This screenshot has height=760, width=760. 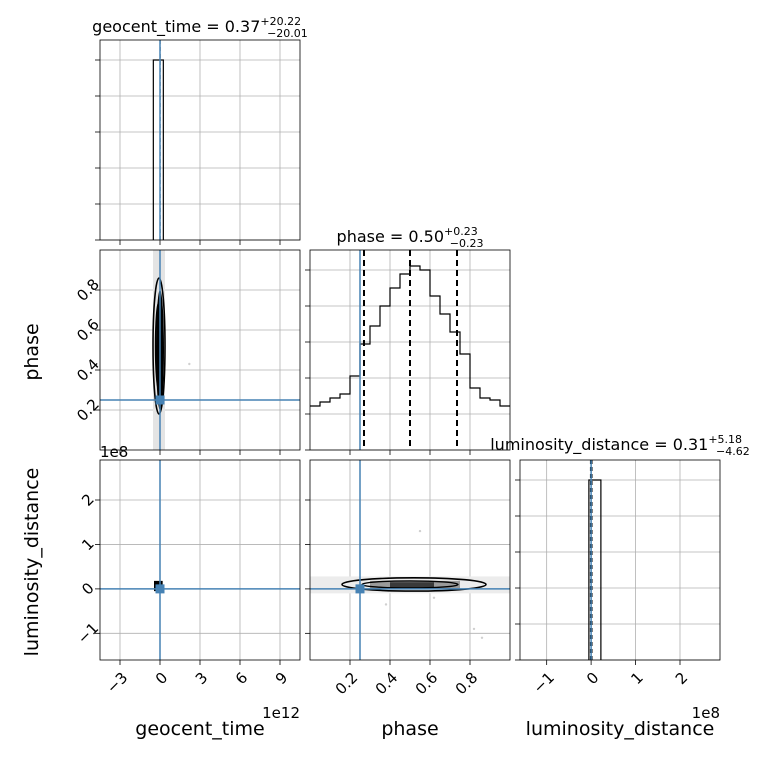 What do you see at coordinates (620, 445) in the screenshot?
I see `title-luminosity-distance: luminosity_distance = 0.31+5.18 −4.62` at bounding box center [620, 445].